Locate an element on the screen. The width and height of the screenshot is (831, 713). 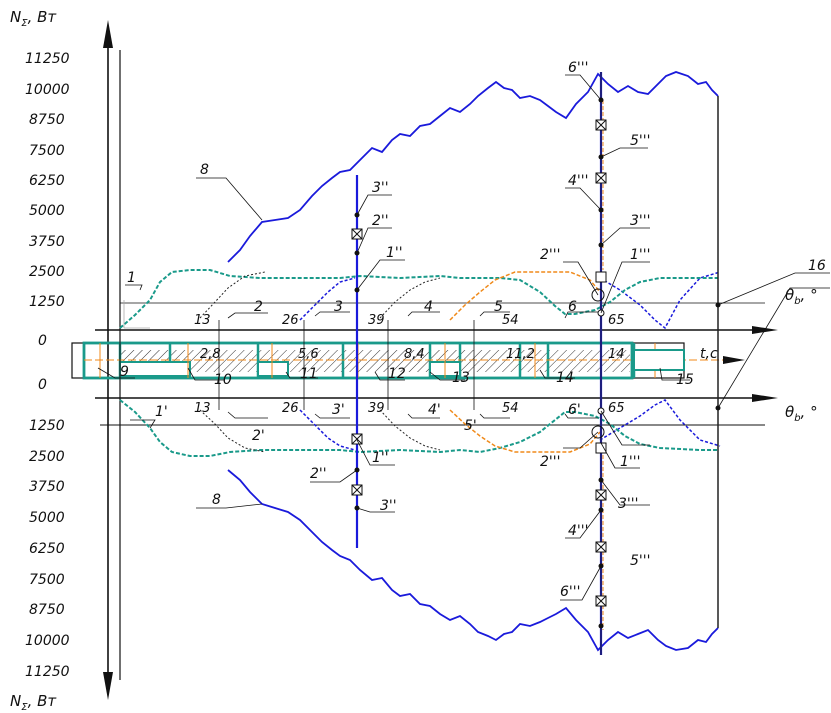
curve-5-bottom is located at coordinates (525, 431).